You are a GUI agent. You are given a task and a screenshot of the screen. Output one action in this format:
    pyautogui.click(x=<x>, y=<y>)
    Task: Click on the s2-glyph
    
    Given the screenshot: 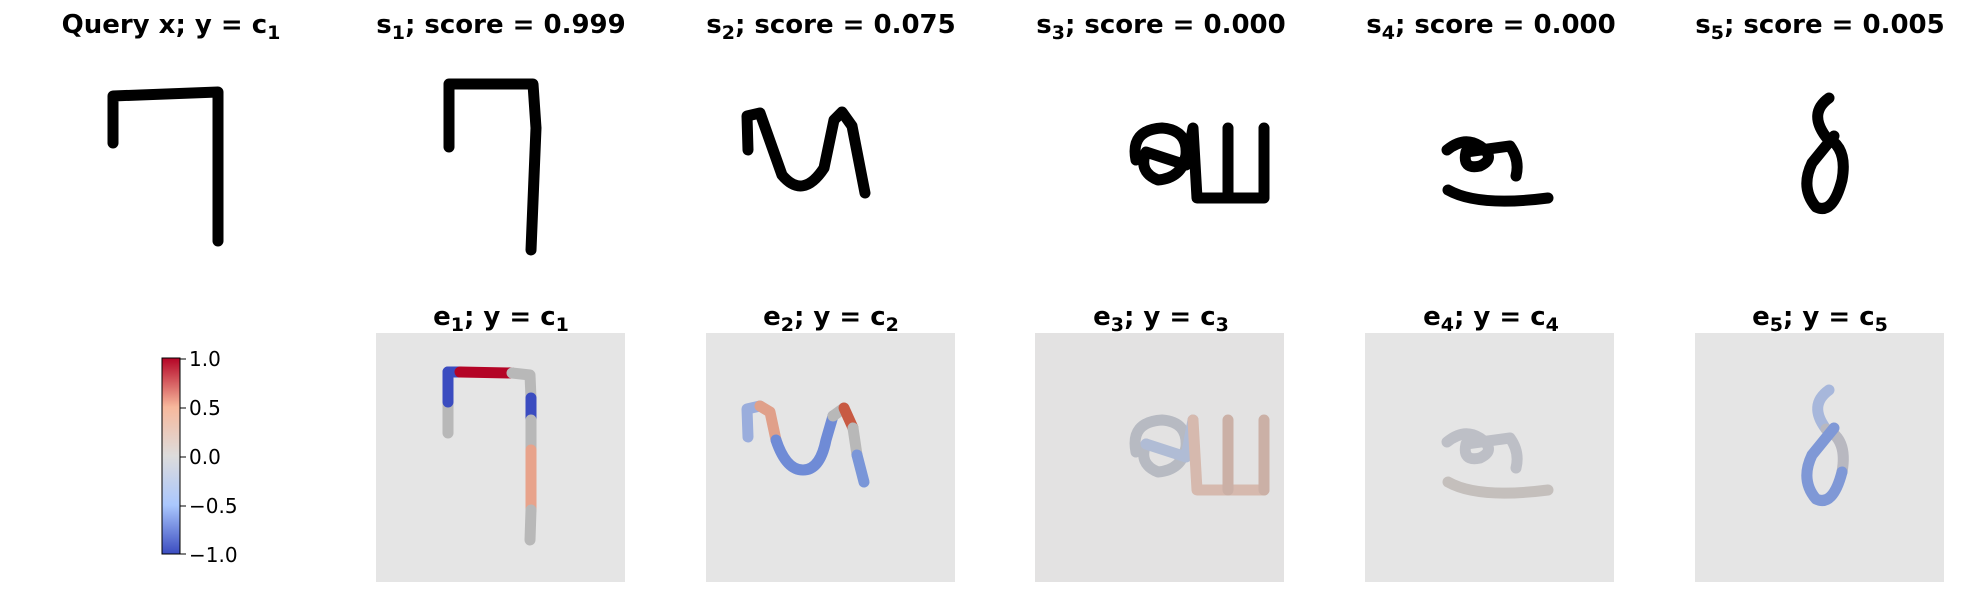 What is the action you would take?
    pyautogui.click(x=806, y=152)
    